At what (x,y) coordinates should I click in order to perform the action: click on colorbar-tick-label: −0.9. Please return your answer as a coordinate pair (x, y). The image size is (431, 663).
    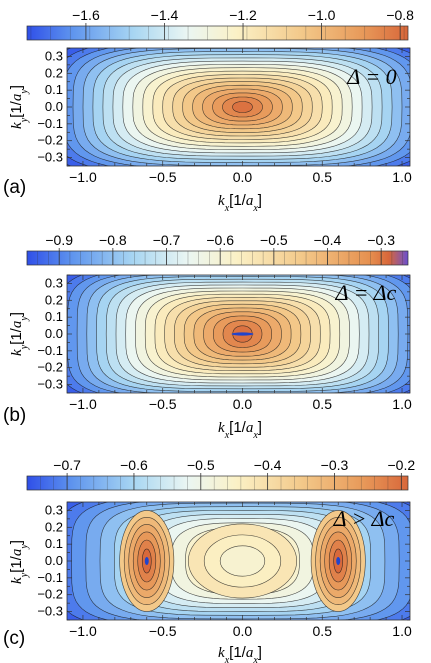
    Looking at the image, I should click on (59, 240).